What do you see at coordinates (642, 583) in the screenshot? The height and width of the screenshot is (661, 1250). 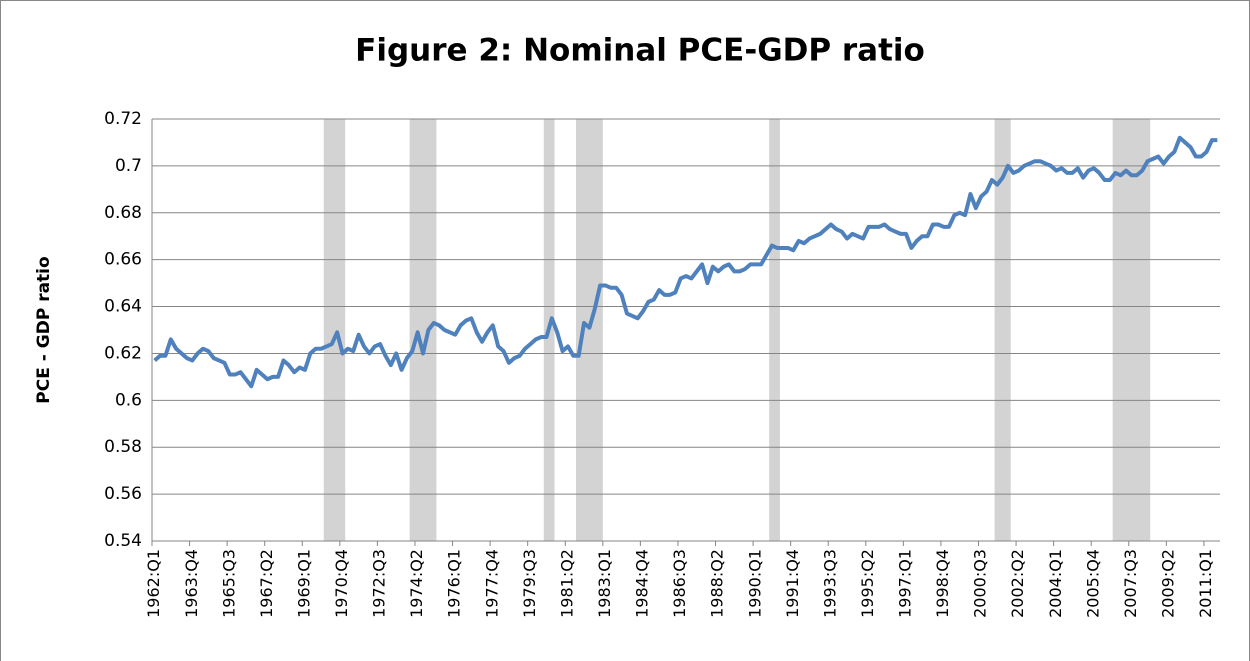 I see `x-tick-label: 1984:Q4` at bounding box center [642, 583].